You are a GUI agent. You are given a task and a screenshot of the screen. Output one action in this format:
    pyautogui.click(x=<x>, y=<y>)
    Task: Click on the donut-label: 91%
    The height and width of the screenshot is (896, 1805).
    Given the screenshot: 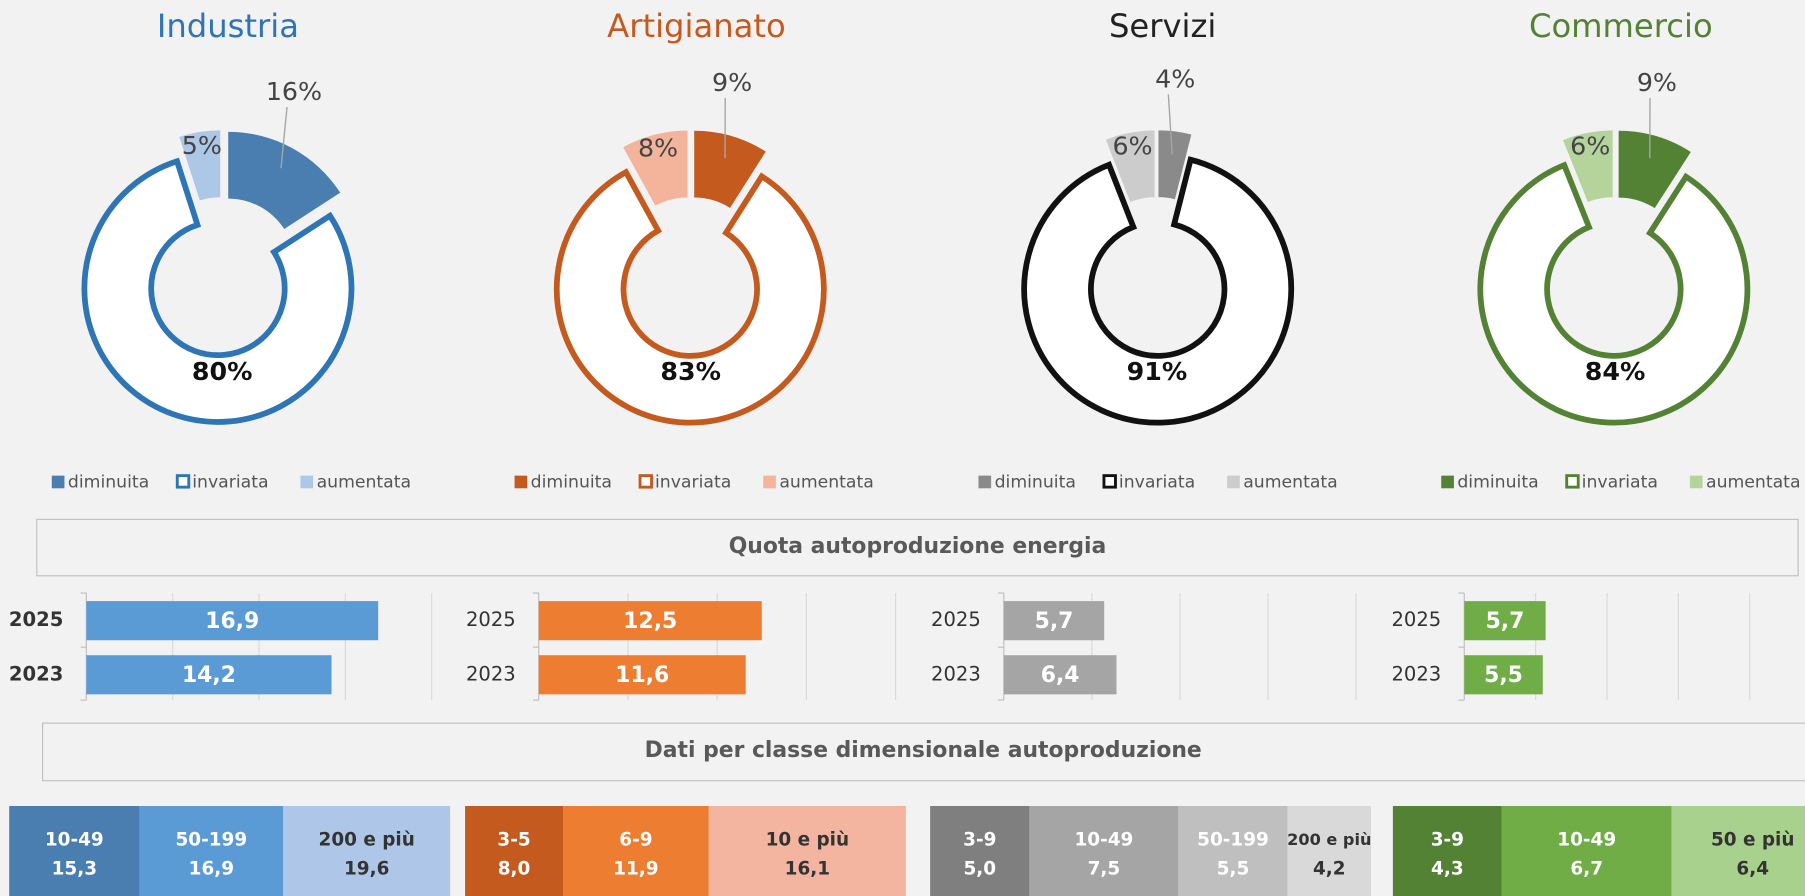 What is the action you would take?
    pyautogui.click(x=1157, y=371)
    